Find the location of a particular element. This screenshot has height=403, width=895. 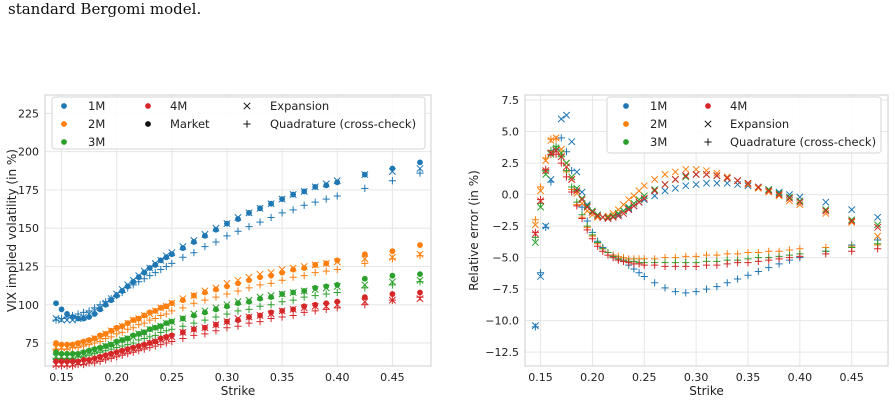

legend-label: Expansion is located at coordinates (299, 106).